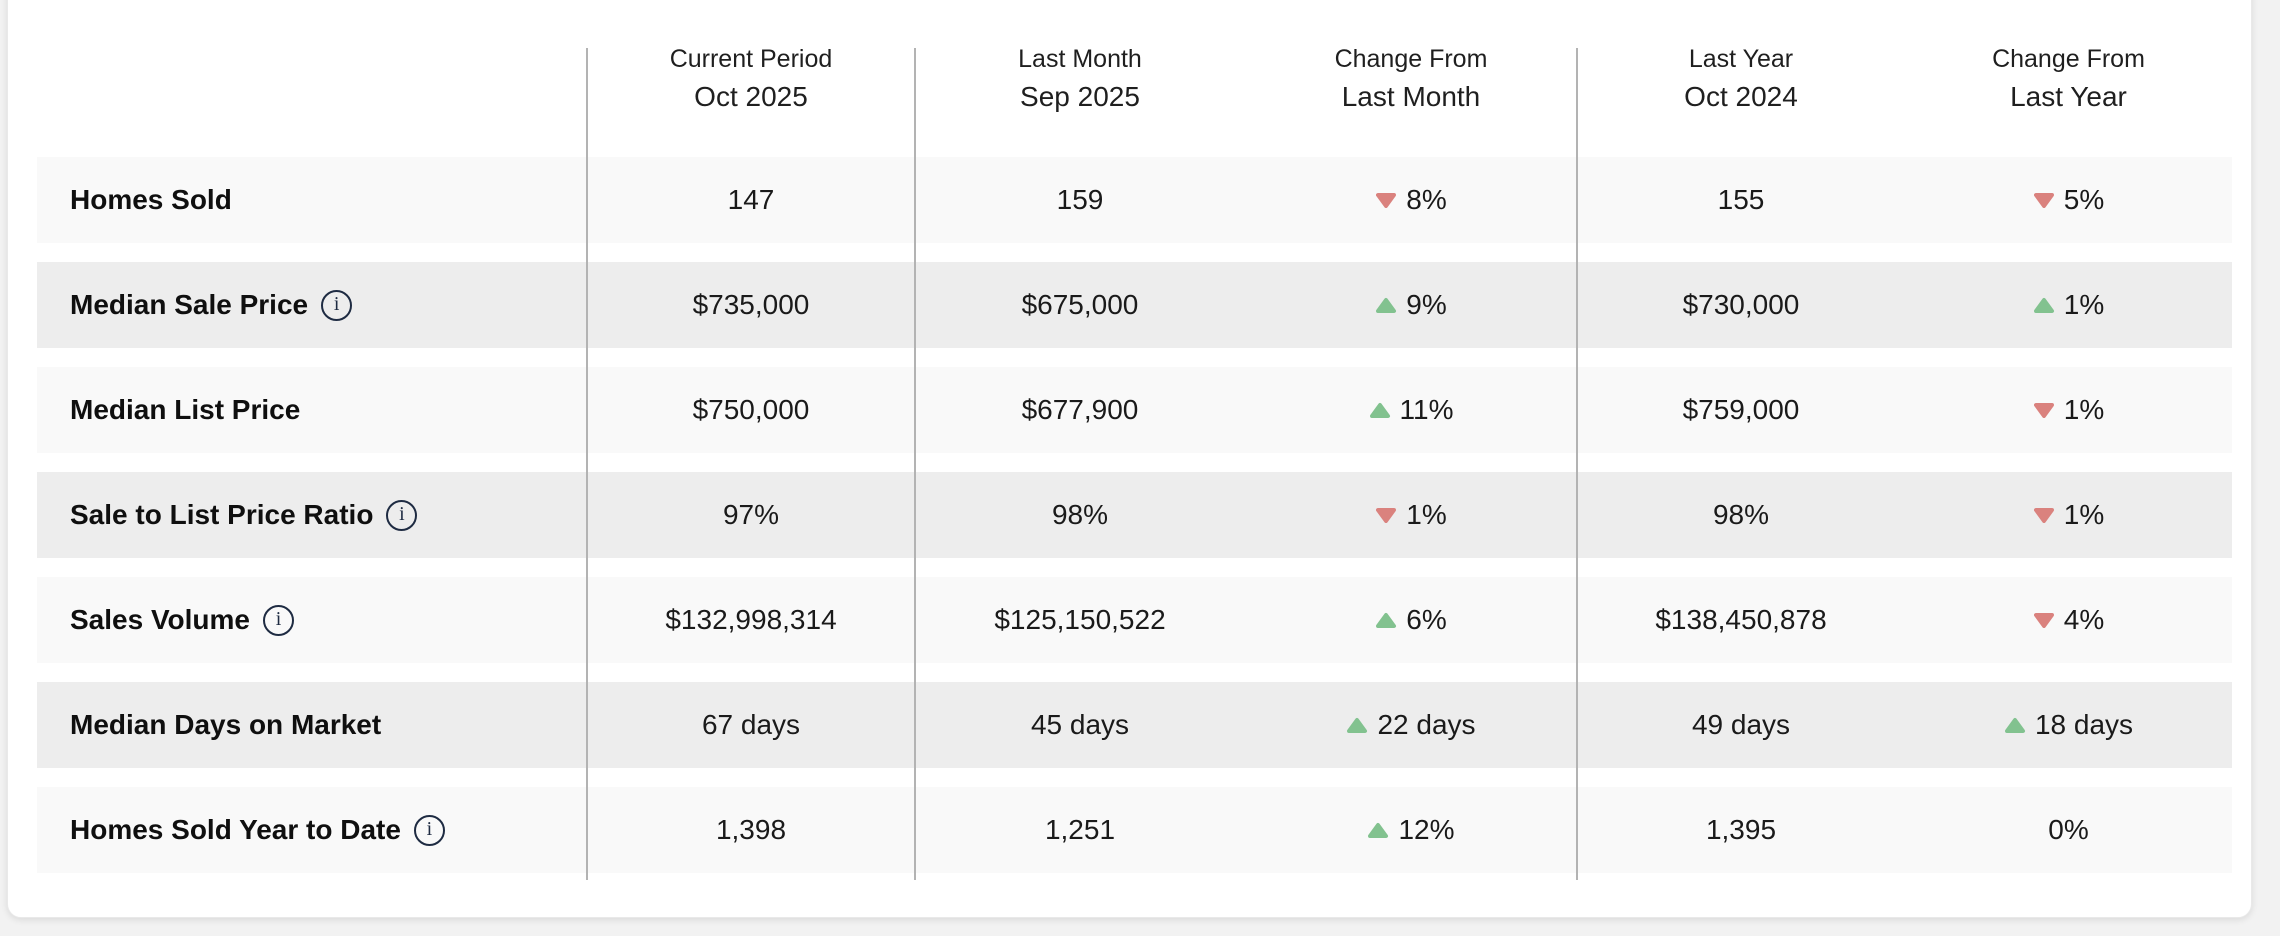  I want to click on last-year-value: $138,450,878, so click(1741, 619).